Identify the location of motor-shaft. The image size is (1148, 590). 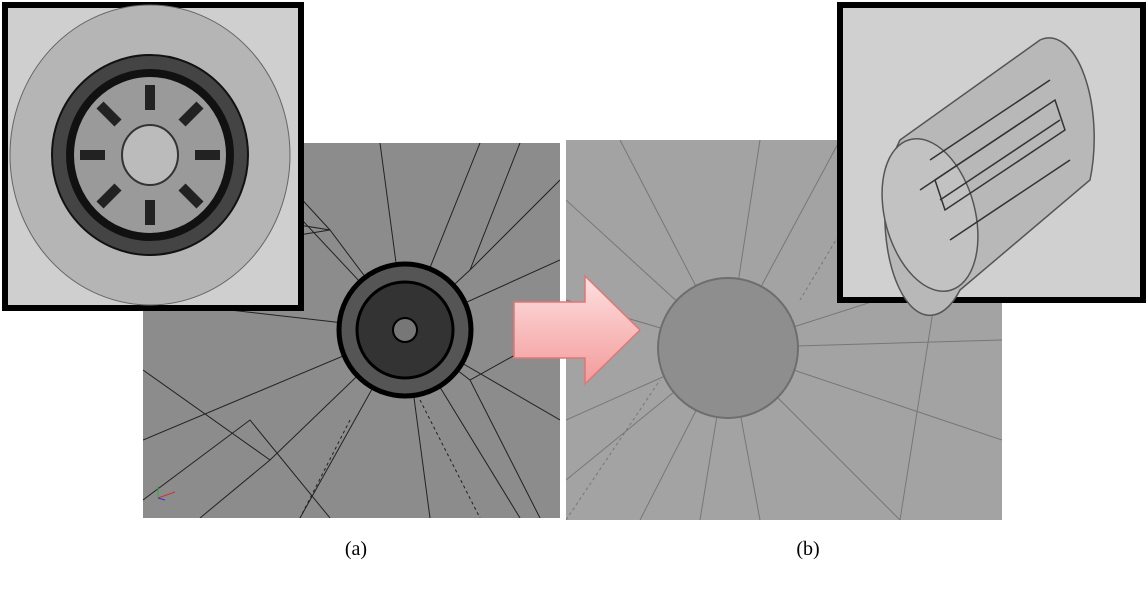
(405, 330).